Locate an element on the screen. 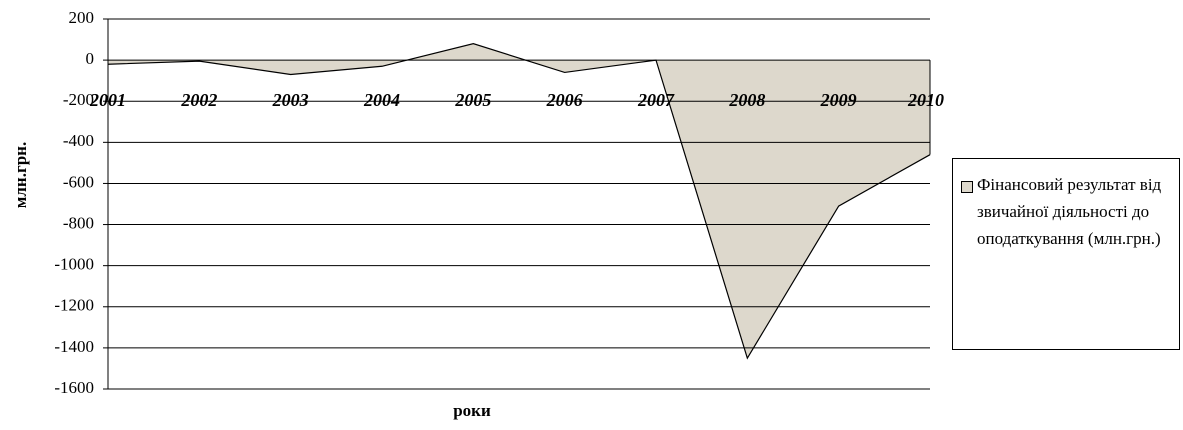 Image resolution: width=1183 pixels, height=430 pixels. x-axis-title: роки is located at coordinates (472, 410).